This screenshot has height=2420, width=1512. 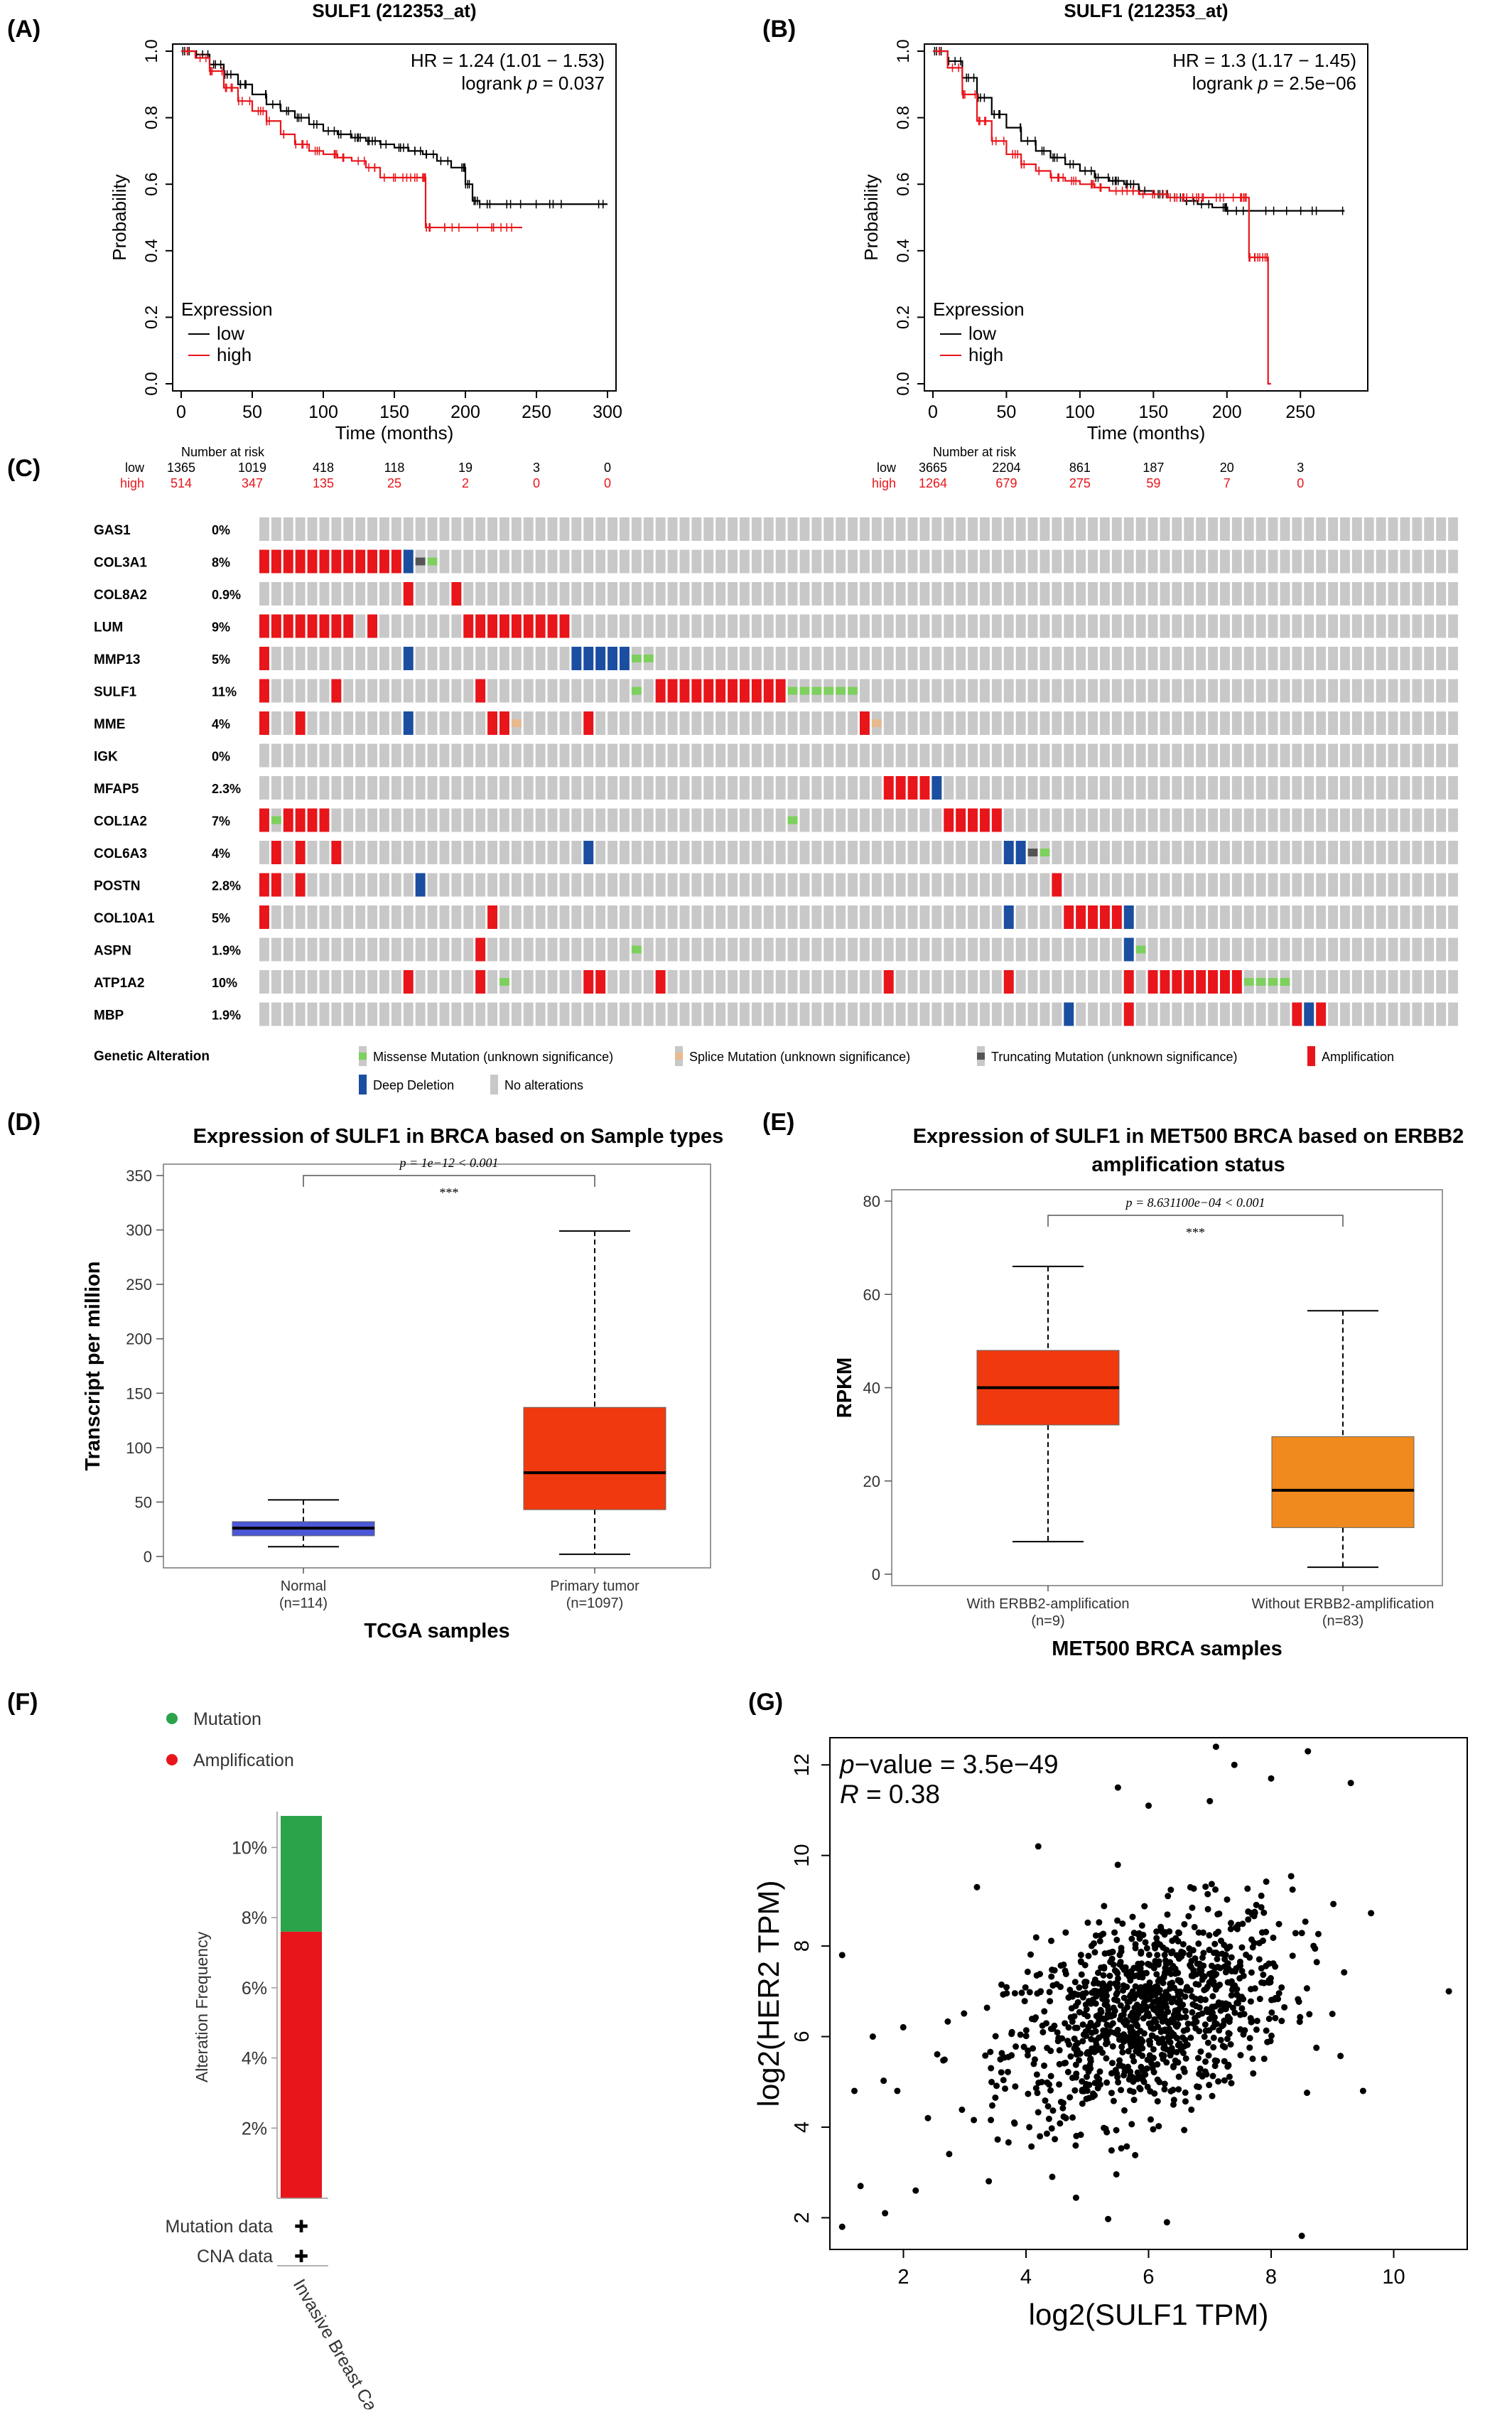 What do you see at coordinates (660, 691) in the screenshot?
I see `onco-cell-amp-SULF1` at bounding box center [660, 691].